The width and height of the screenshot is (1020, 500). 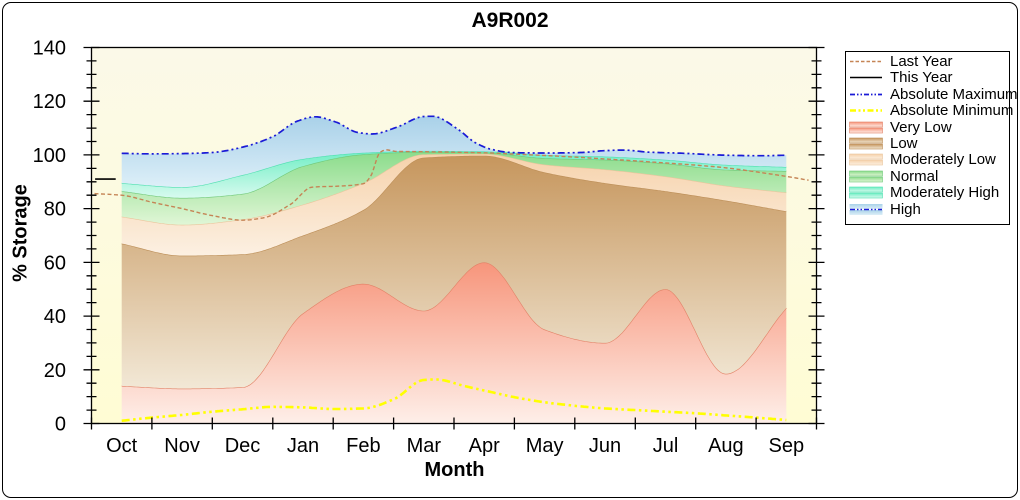 What do you see at coordinates (424, 446) in the screenshot?
I see `x-tick-label-mar: Mar` at bounding box center [424, 446].